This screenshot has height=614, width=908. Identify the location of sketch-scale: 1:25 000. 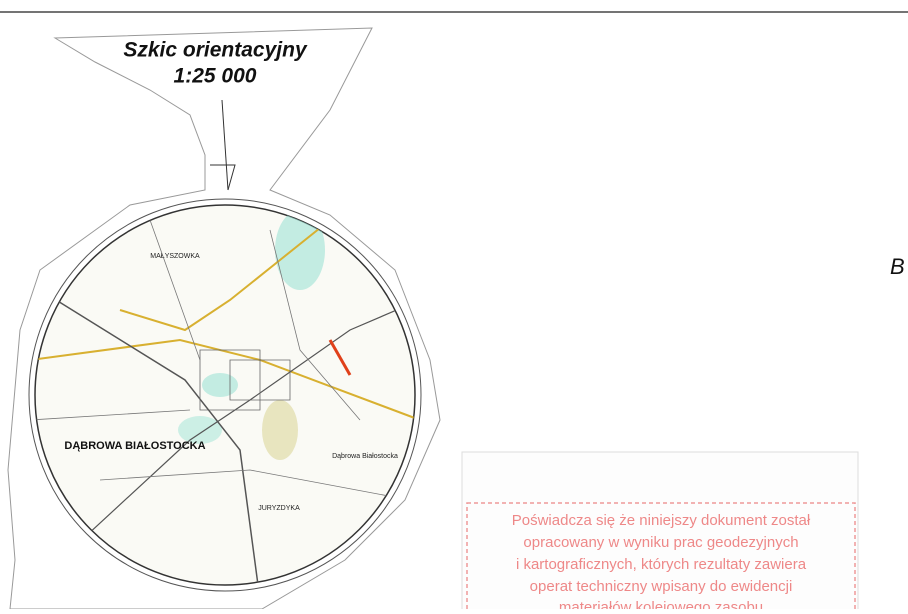
(215, 76).